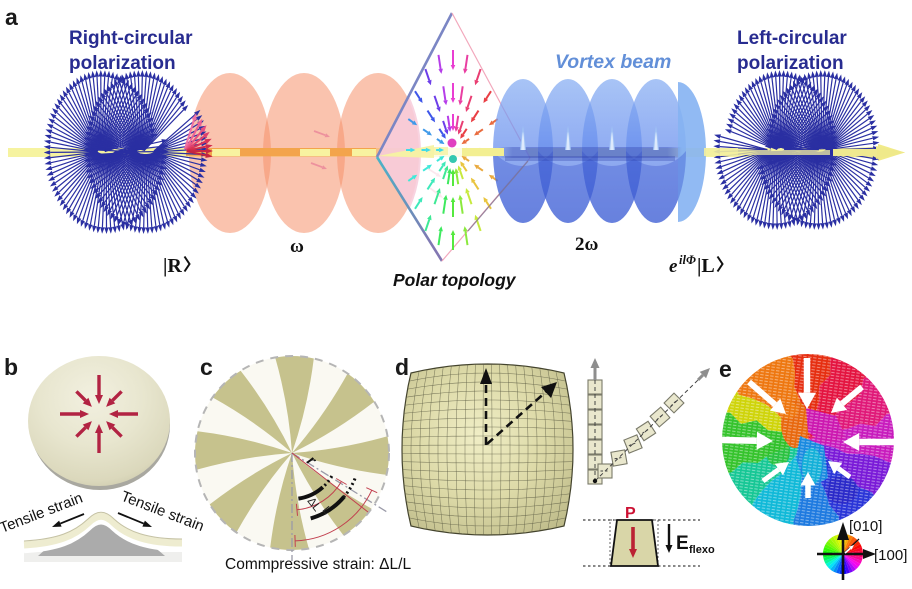 This screenshot has width=912, height=589. Describe the element at coordinates (11, 17) in the screenshot. I see `svg-text: a` at that location.